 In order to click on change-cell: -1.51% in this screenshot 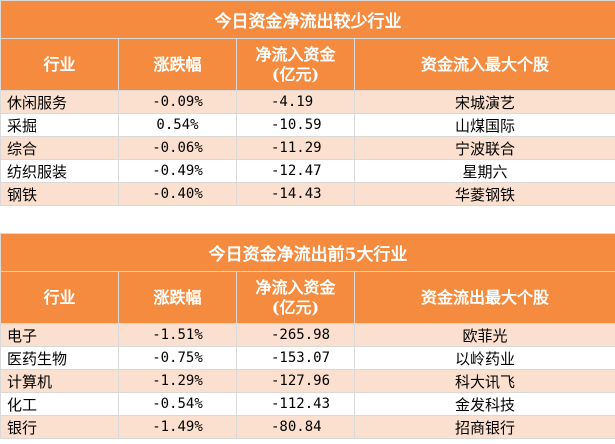, I will do `click(177, 335)`.